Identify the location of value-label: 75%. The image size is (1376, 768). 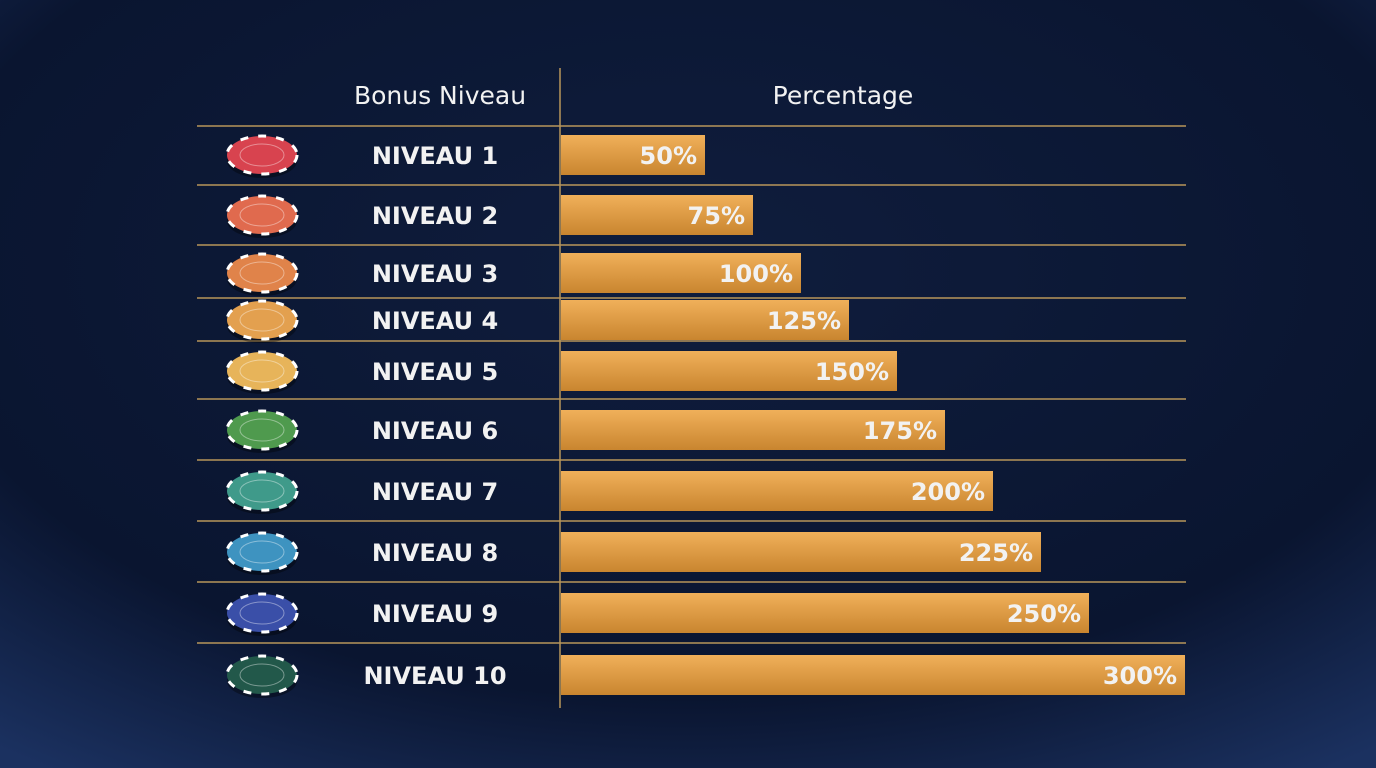
(716, 216).